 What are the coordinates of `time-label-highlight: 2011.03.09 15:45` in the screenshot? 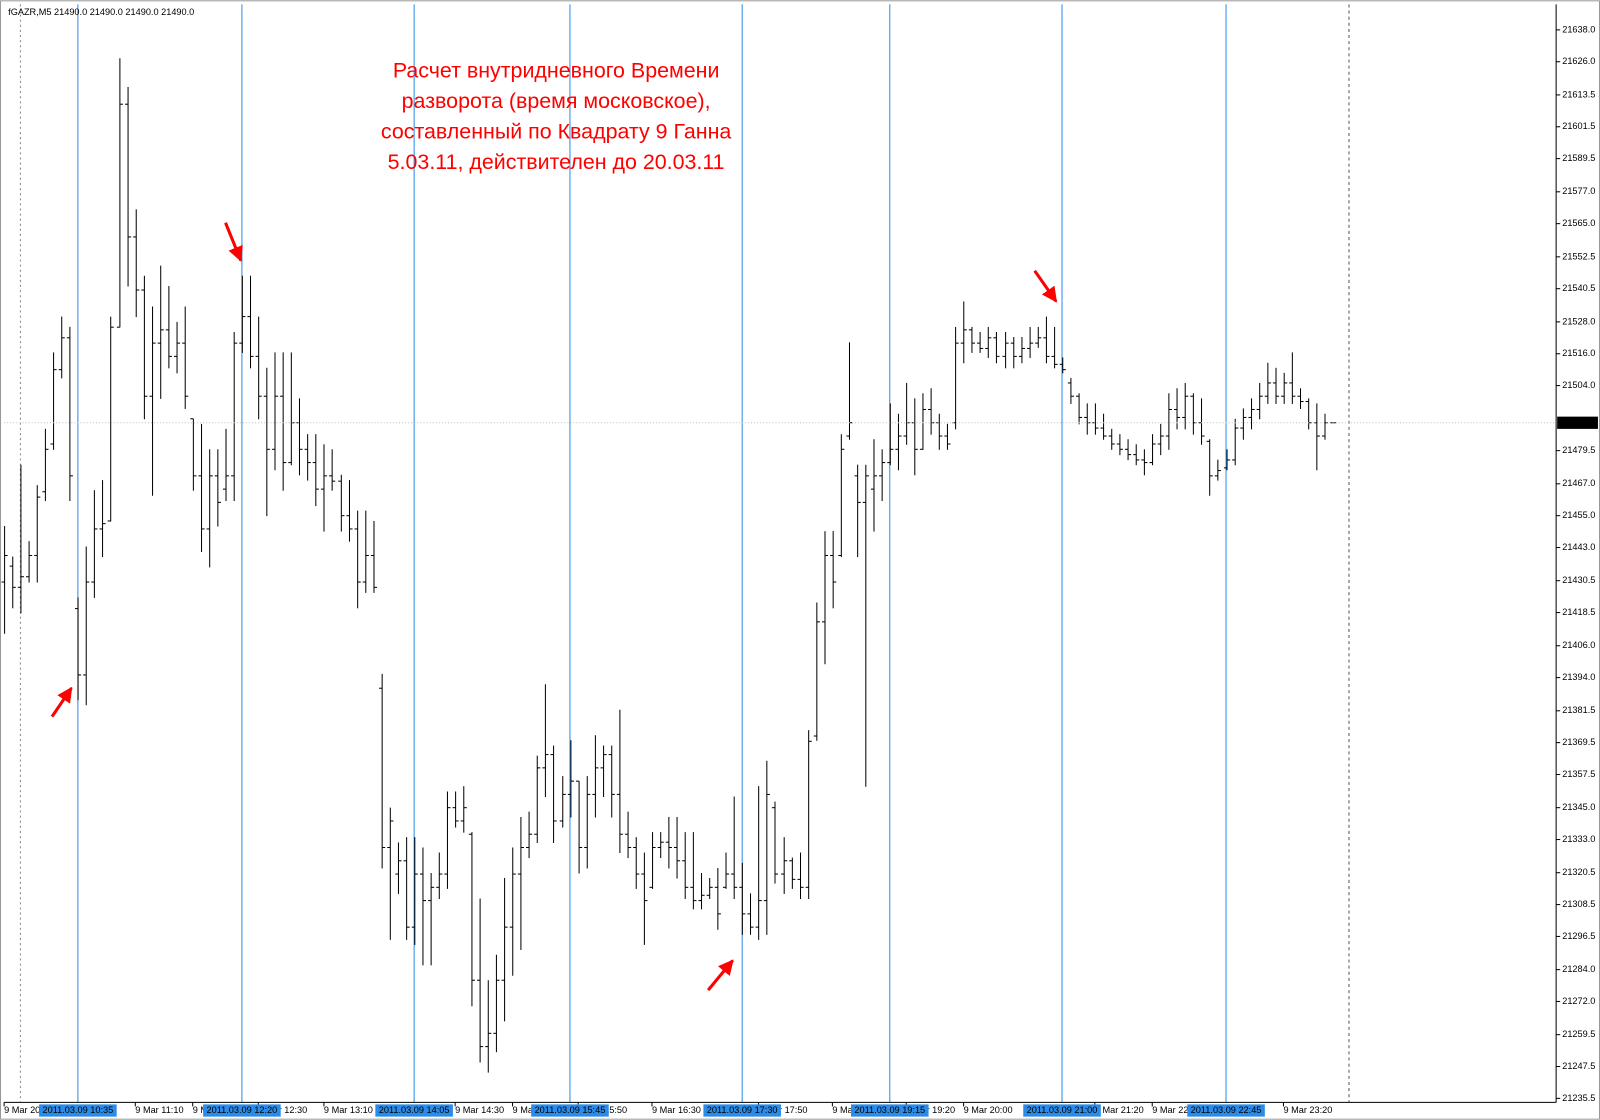 It's located at (570, 1110).